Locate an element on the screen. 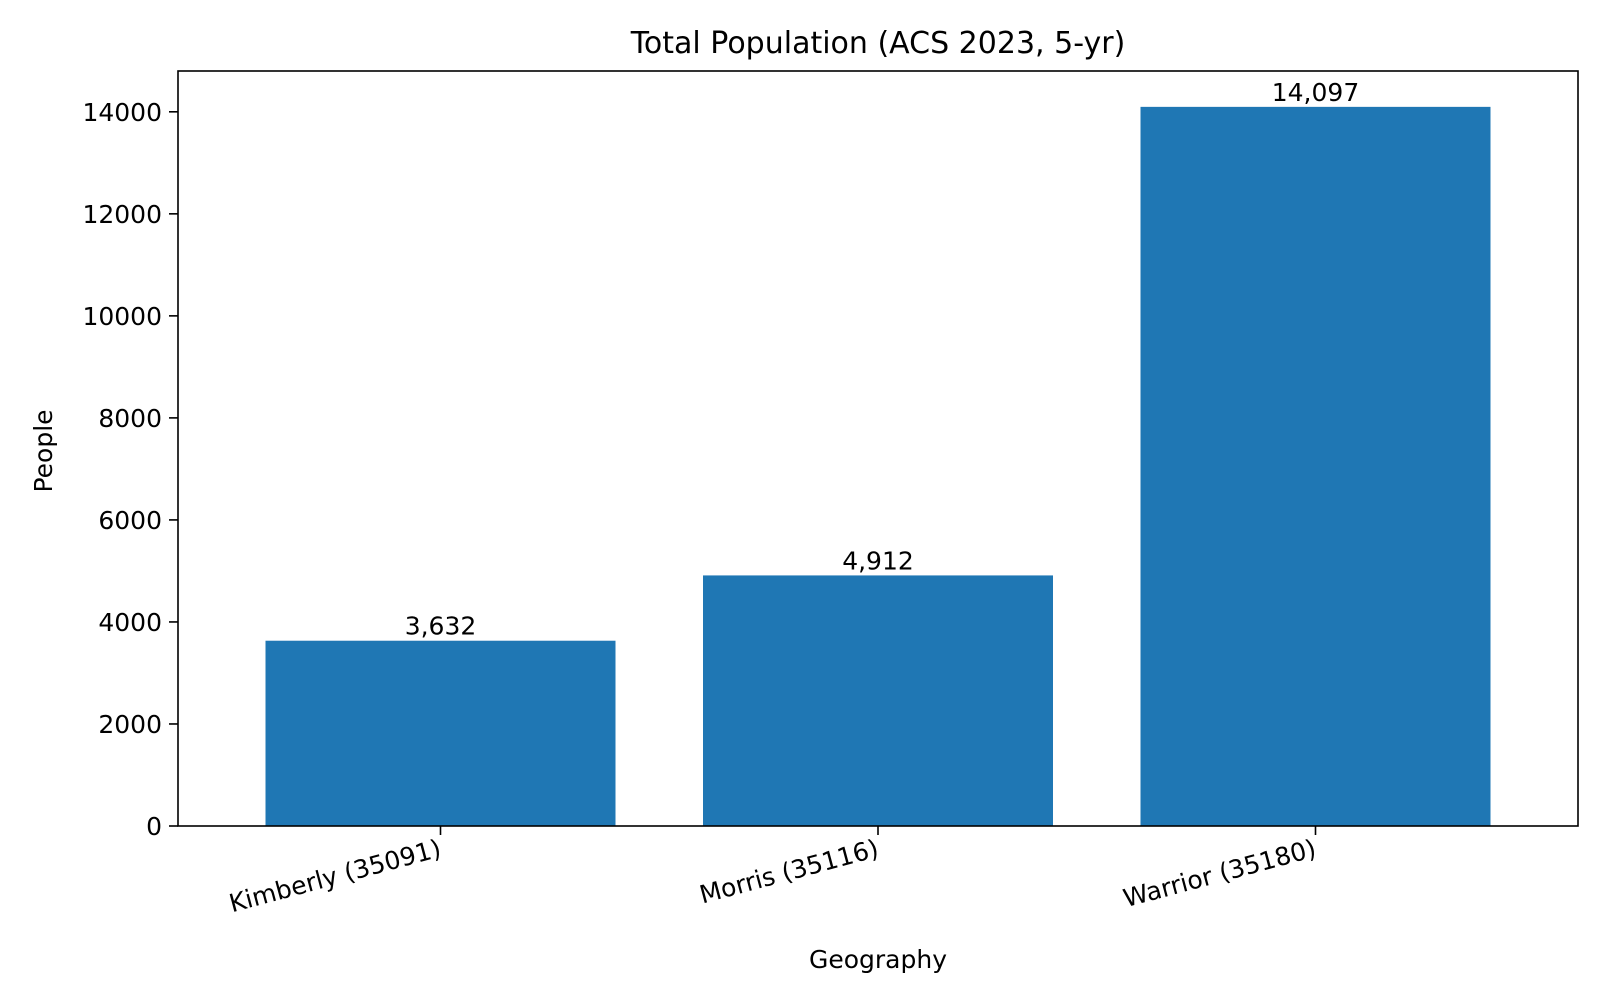 The width and height of the screenshot is (1600, 1004). bar-value-label: 14,097 is located at coordinates (1315, 92).